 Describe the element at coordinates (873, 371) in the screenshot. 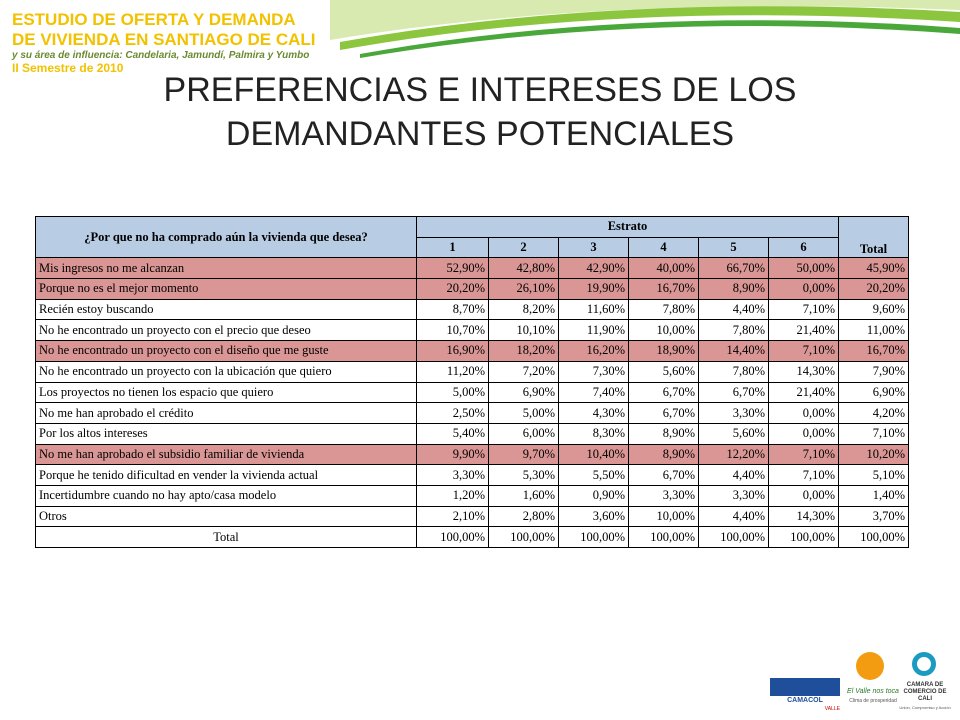

I see `value-cell: 7,90%` at that location.